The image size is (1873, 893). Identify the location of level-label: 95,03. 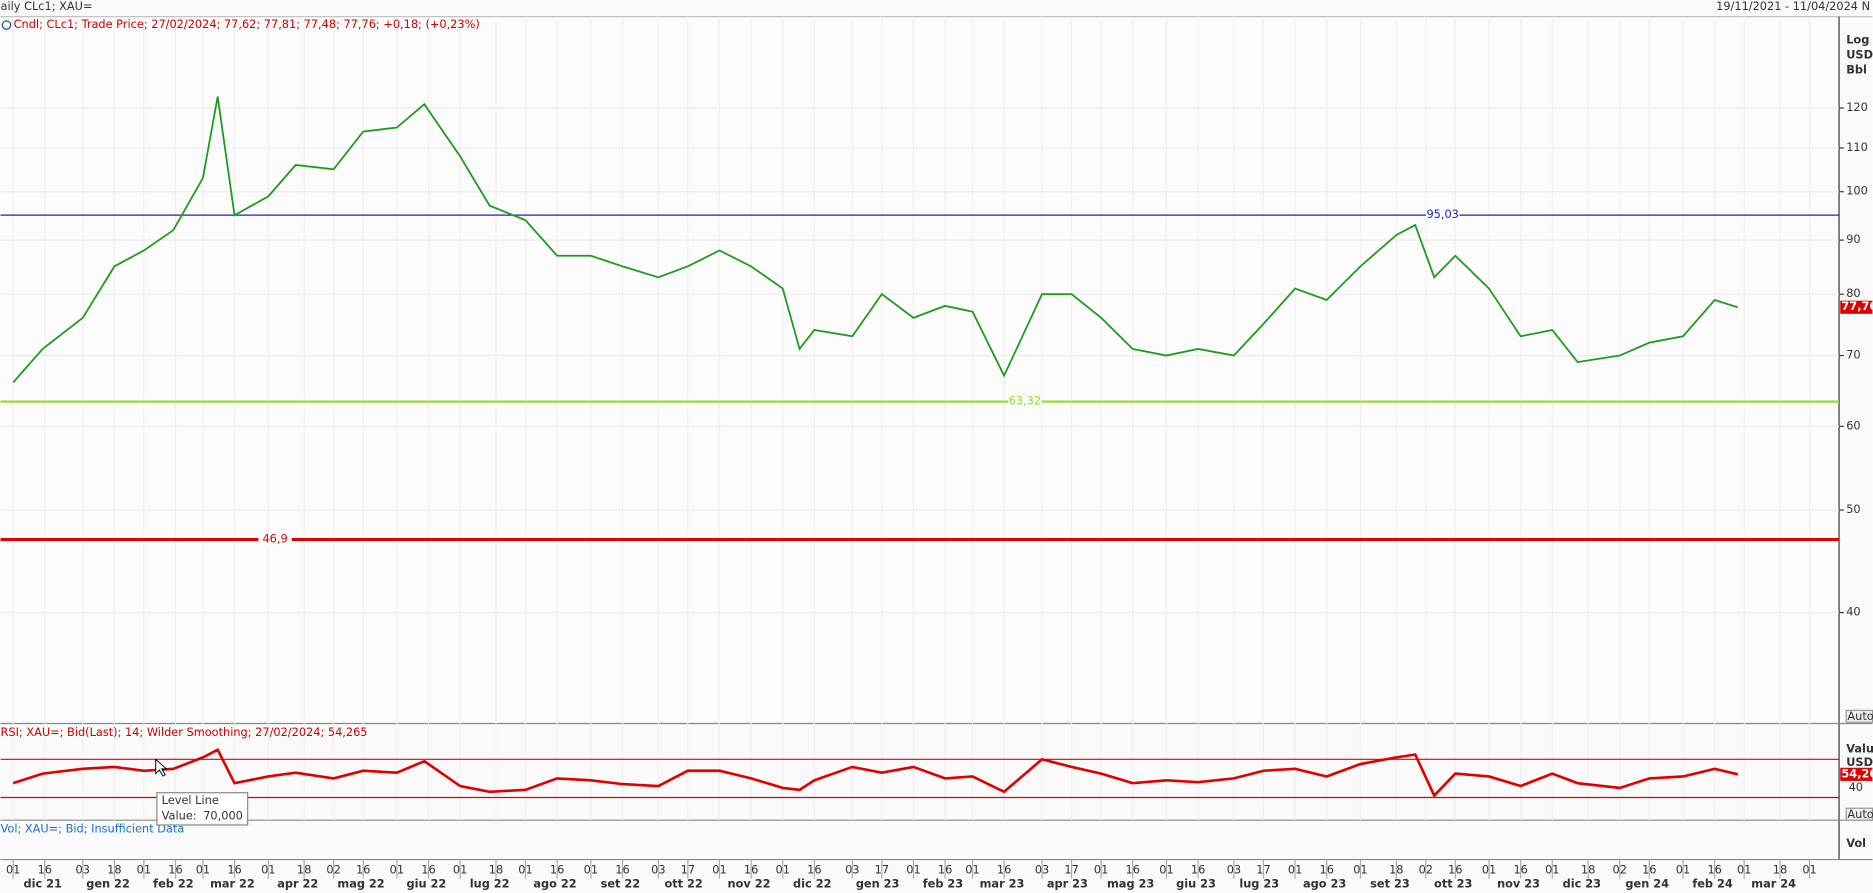
(1442, 214).